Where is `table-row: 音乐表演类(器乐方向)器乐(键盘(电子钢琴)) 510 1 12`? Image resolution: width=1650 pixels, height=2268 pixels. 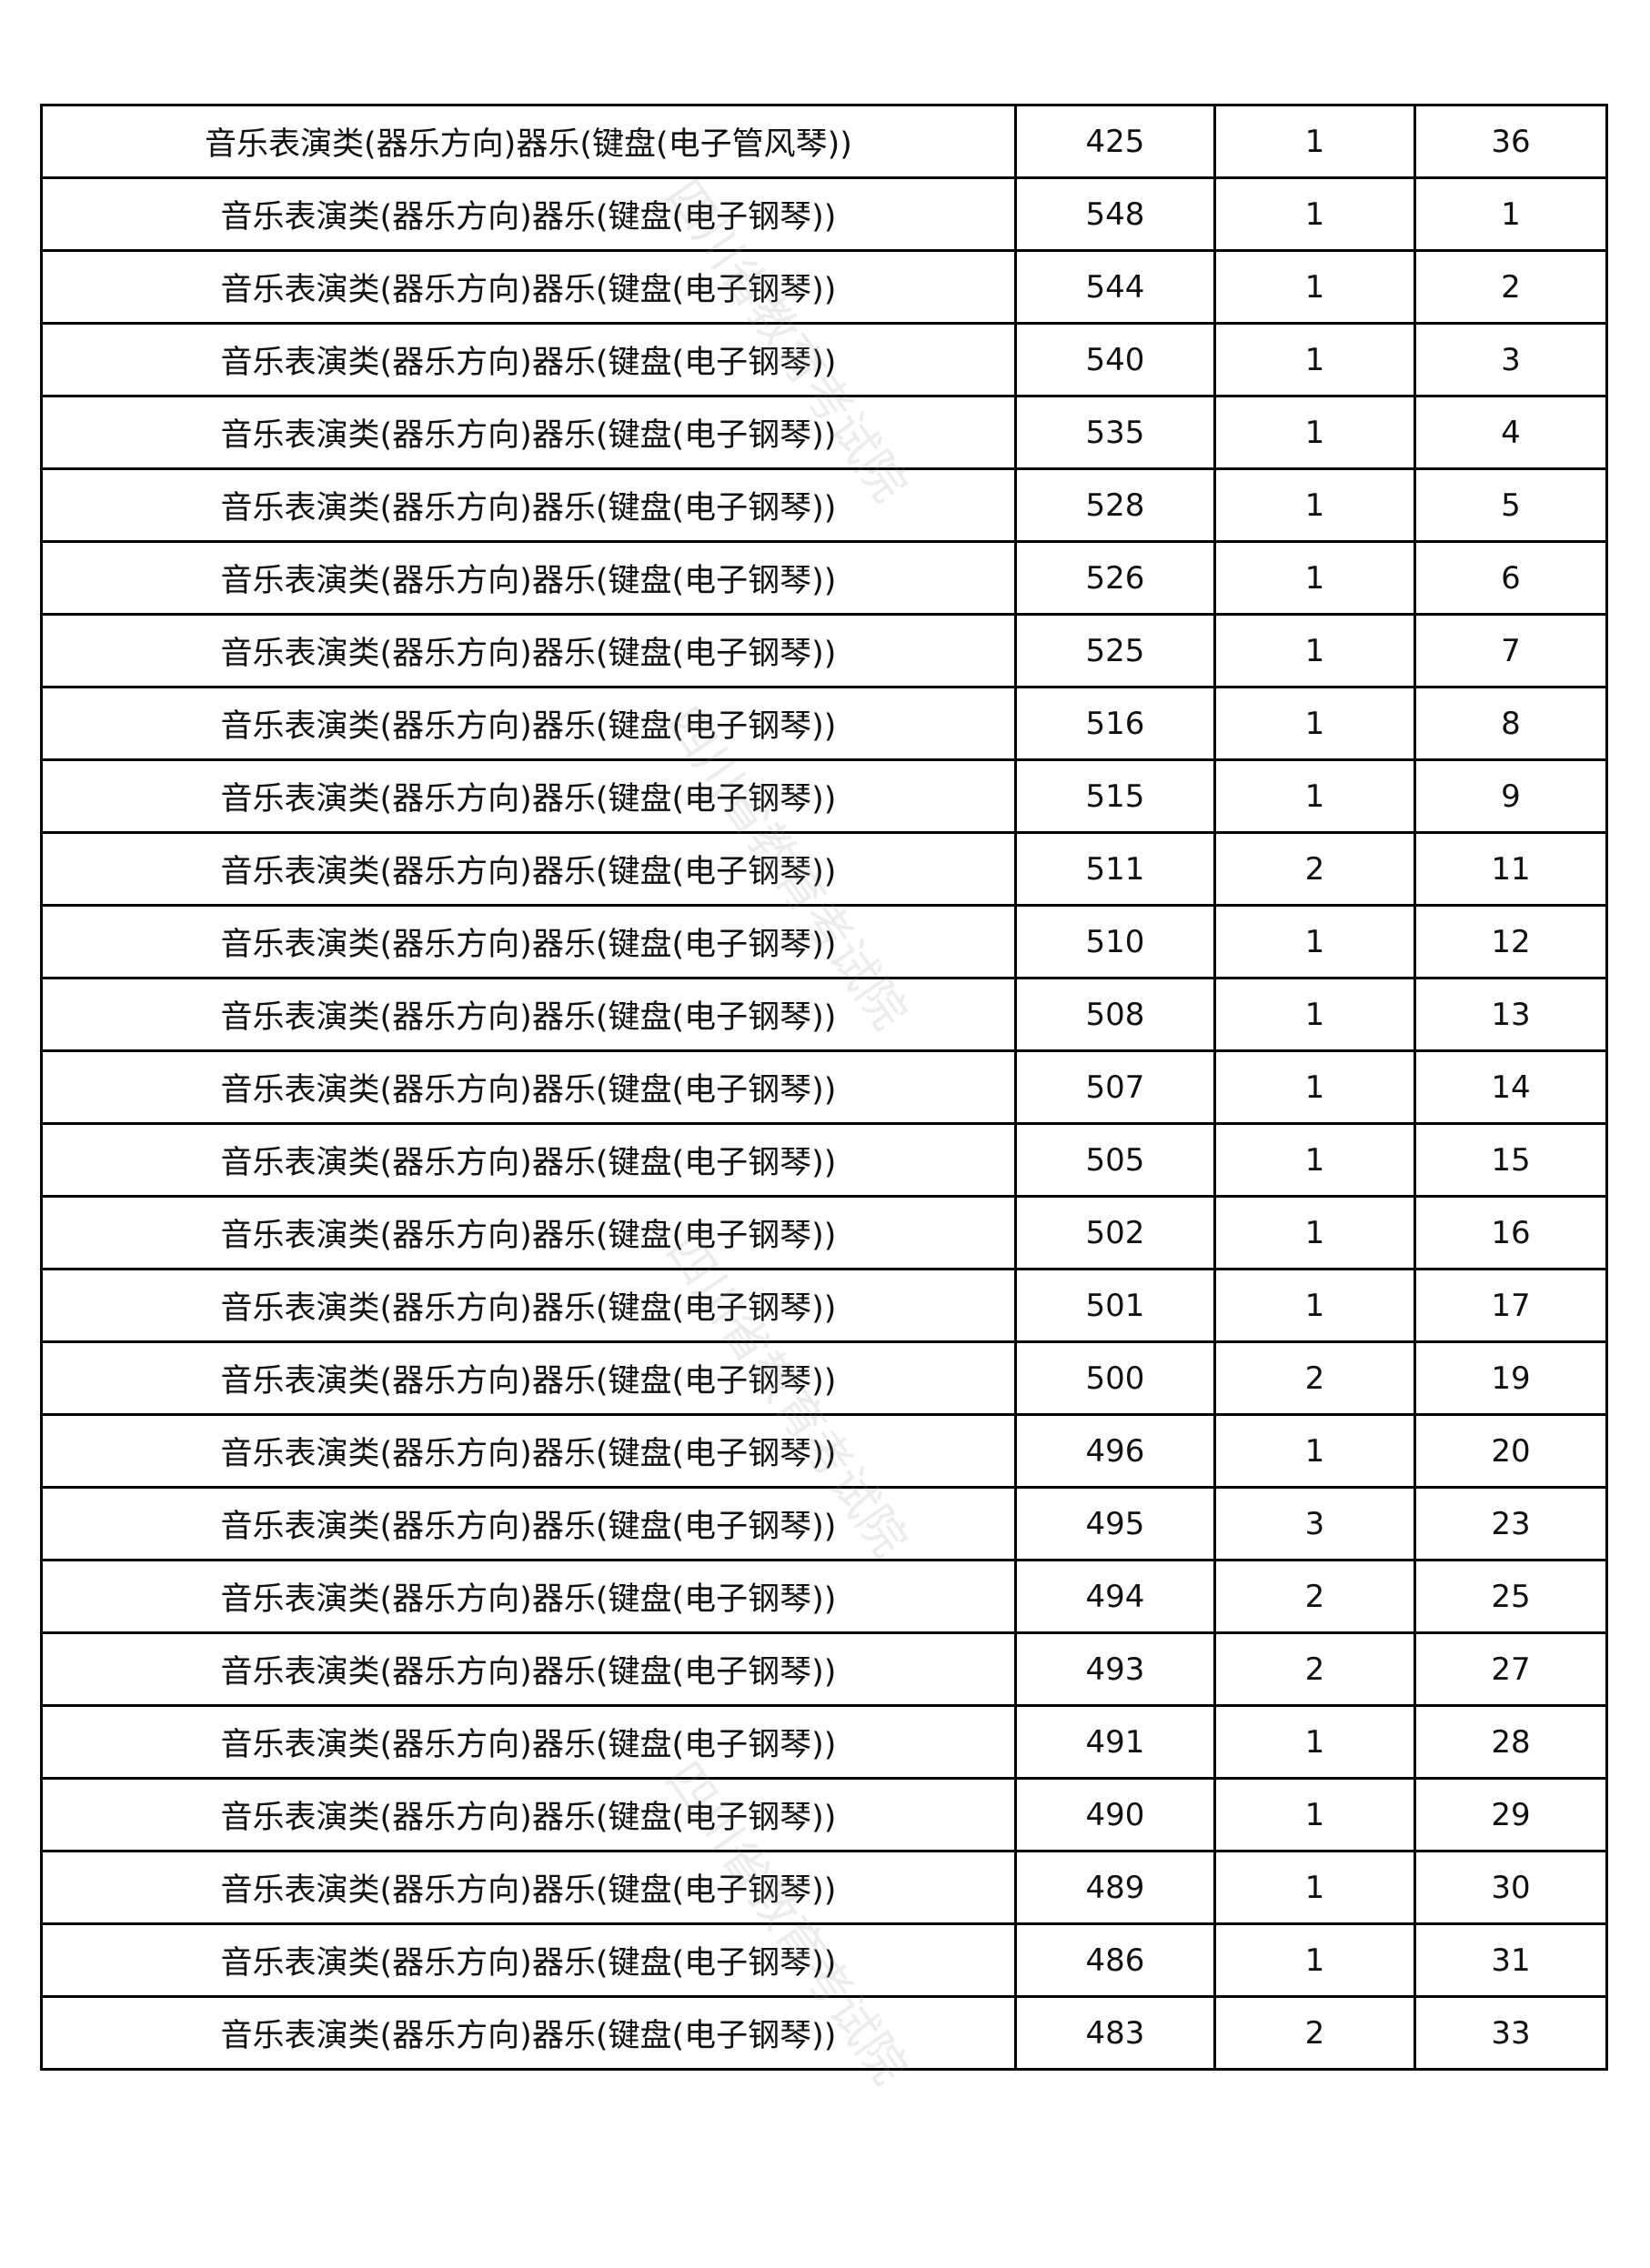 table-row: 音乐表演类(器乐方向)器乐(键盘(电子钢琴)) 510 1 12 is located at coordinates (824, 941).